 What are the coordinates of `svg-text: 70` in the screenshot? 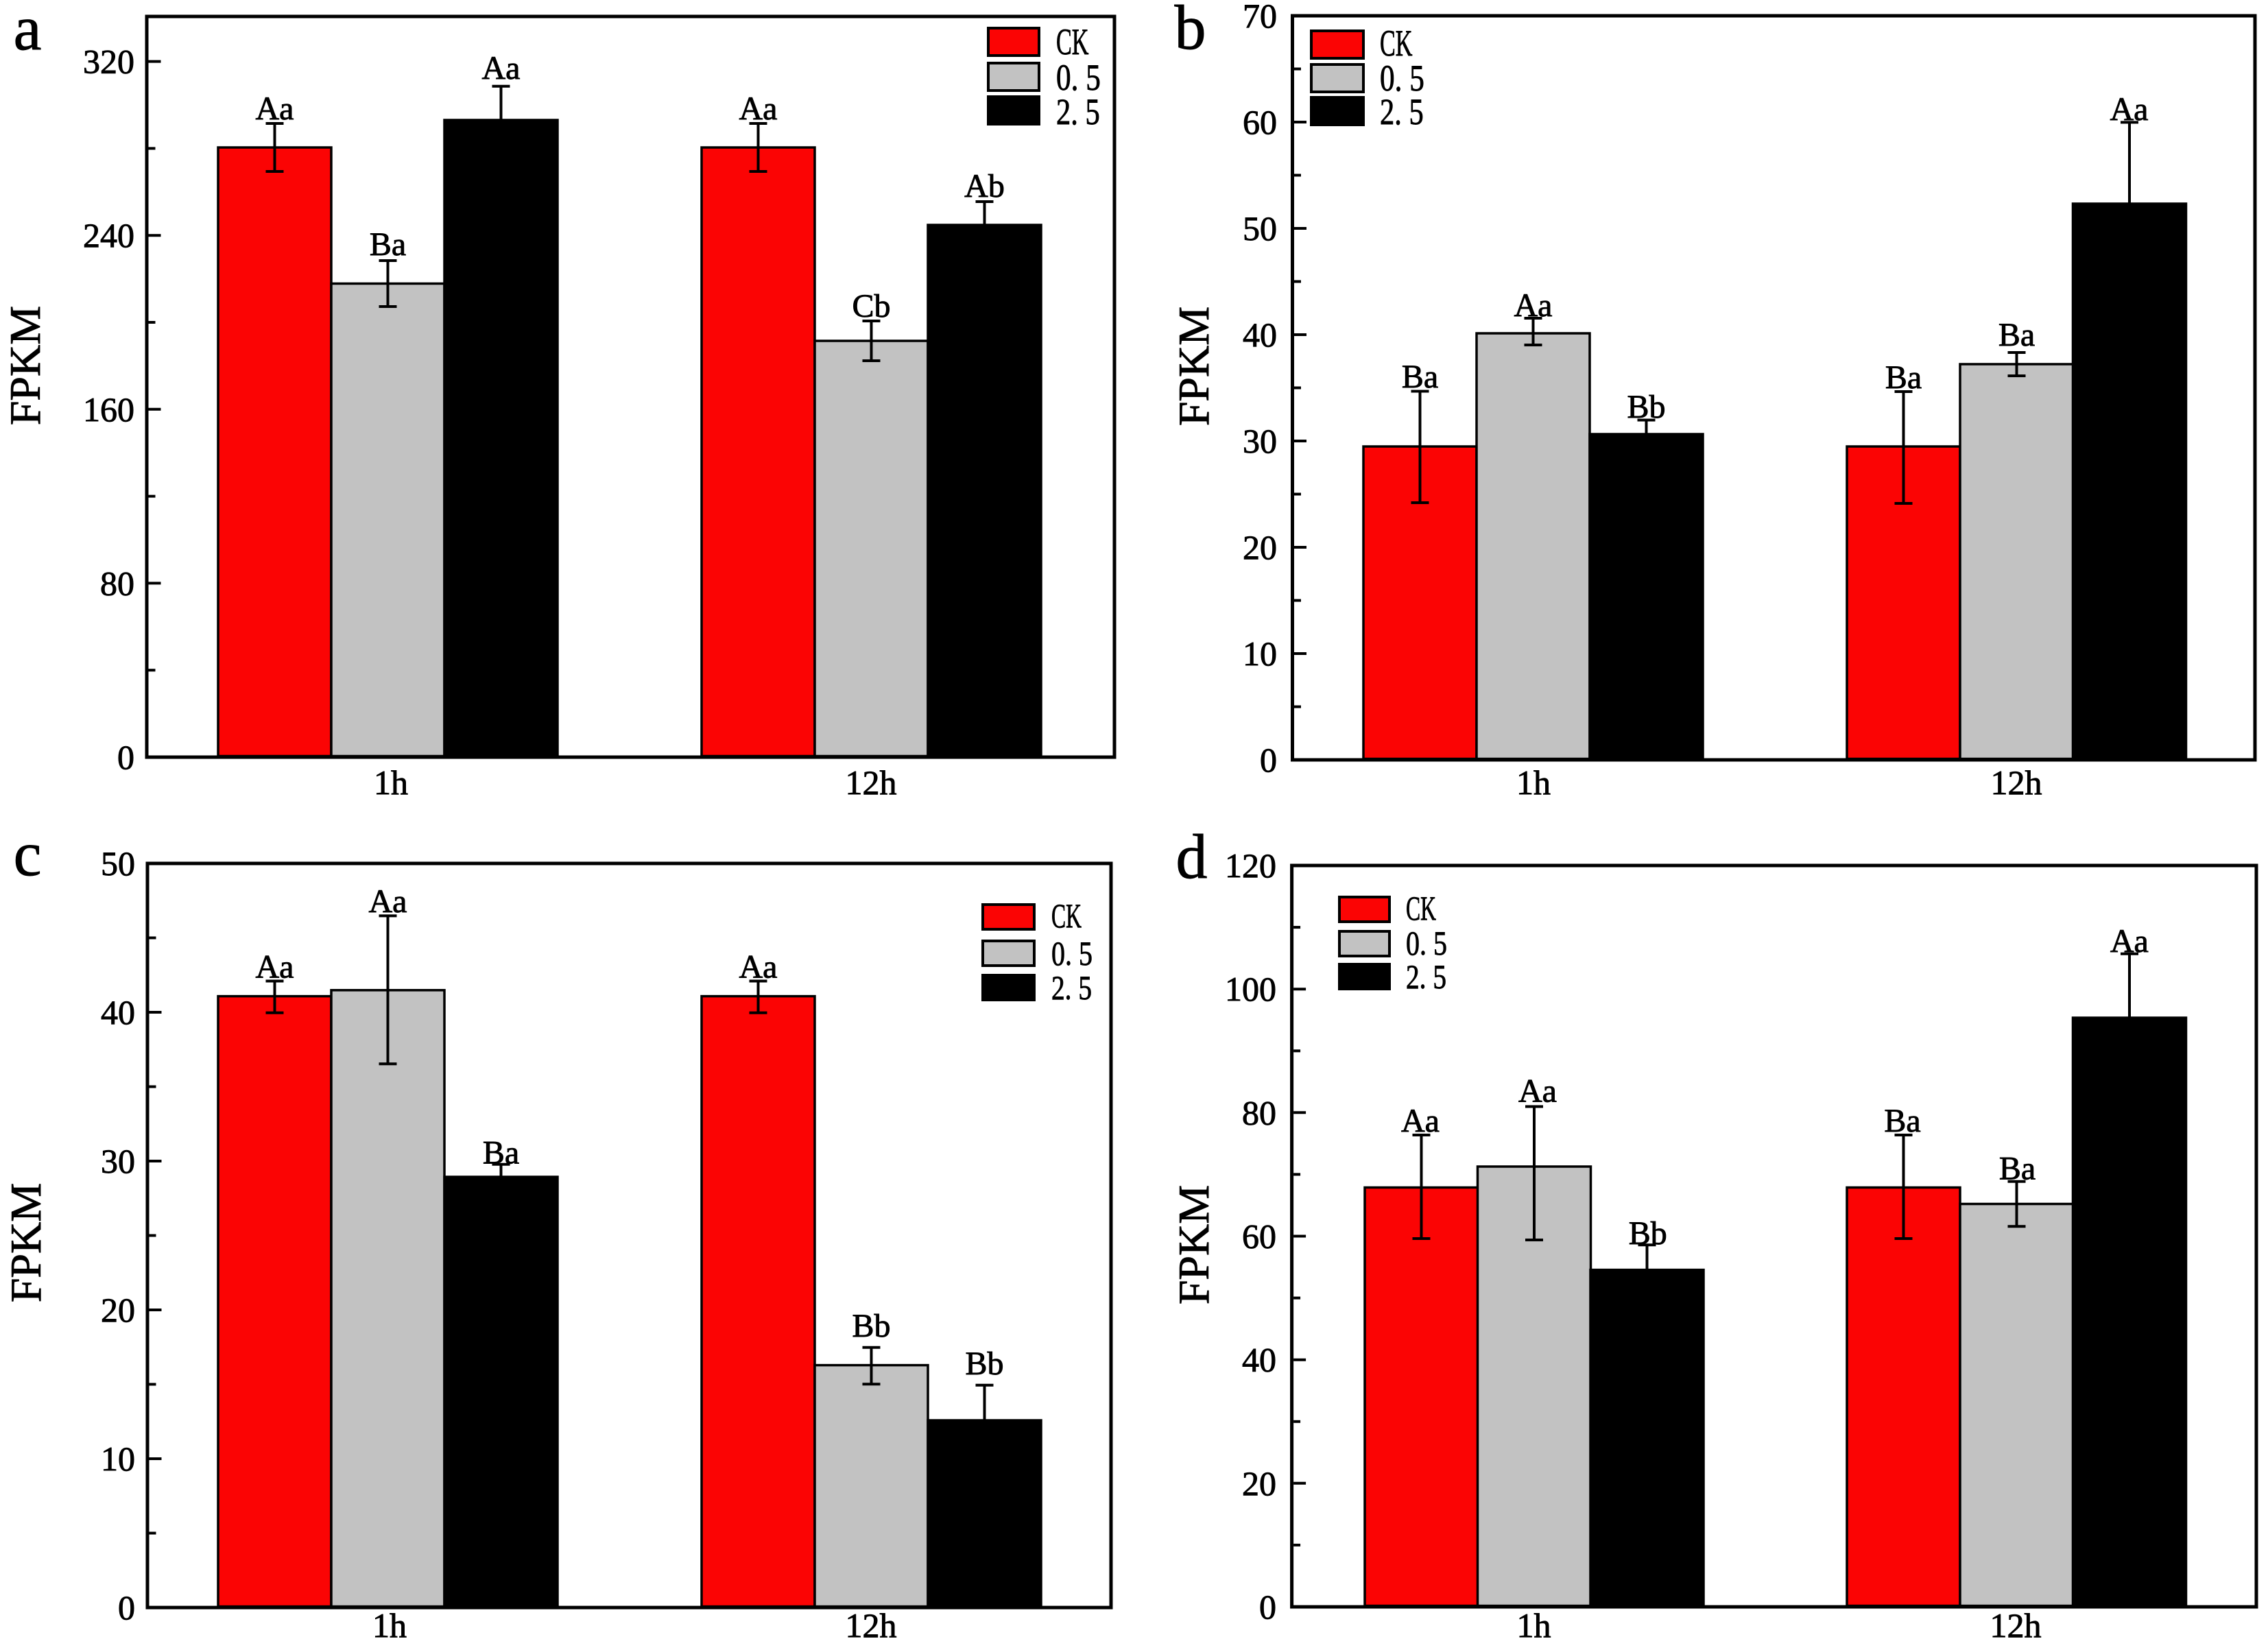 It's located at (1260, 17).